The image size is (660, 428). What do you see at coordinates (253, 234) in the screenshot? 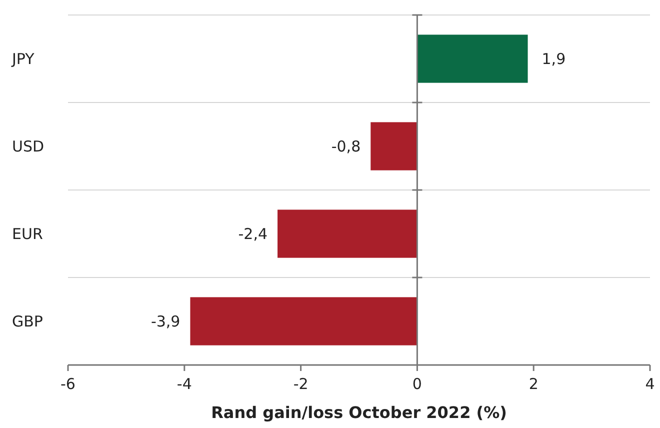
I see `data-label: -2,4` at bounding box center [253, 234].